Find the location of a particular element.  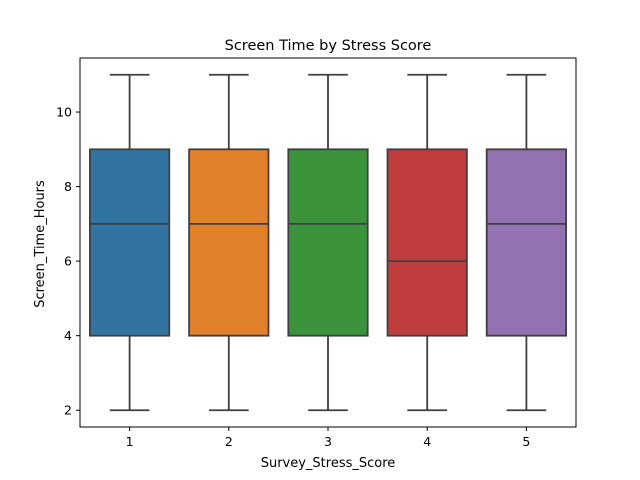

y-tick-label: 8 is located at coordinates (68, 186).